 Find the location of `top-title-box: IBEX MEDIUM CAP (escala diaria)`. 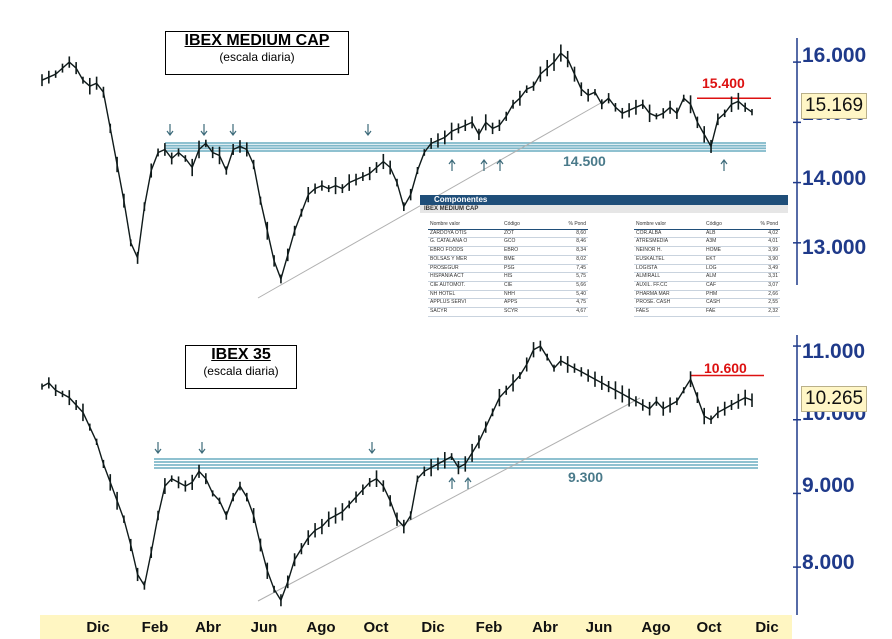

top-title-box: IBEX MEDIUM CAP (escala diaria) is located at coordinates (257, 53).